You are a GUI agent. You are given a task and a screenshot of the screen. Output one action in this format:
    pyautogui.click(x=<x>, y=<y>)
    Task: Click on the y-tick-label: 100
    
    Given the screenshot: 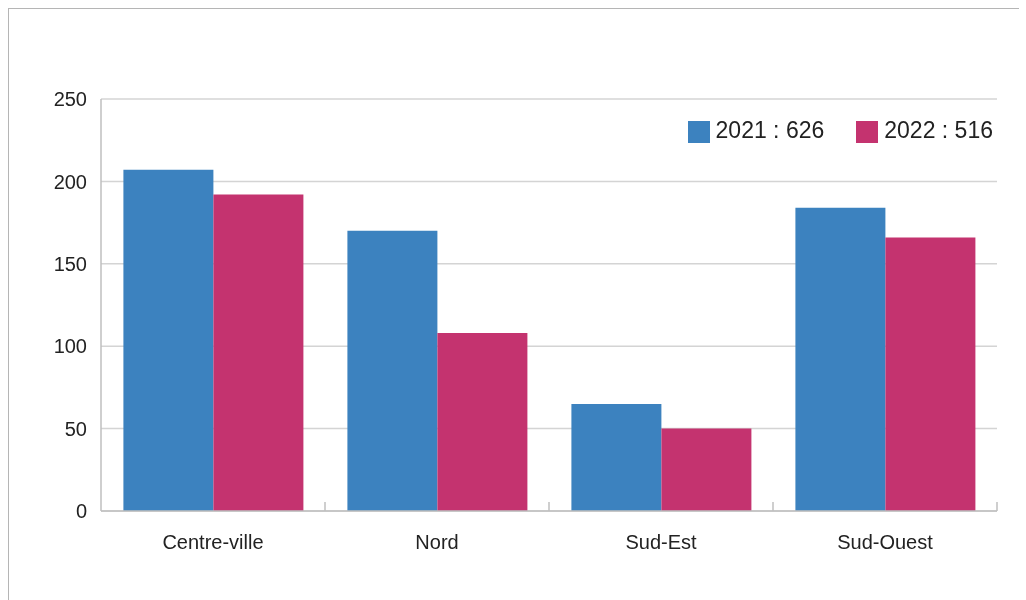 What is the action you would take?
    pyautogui.click(x=70, y=346)
    